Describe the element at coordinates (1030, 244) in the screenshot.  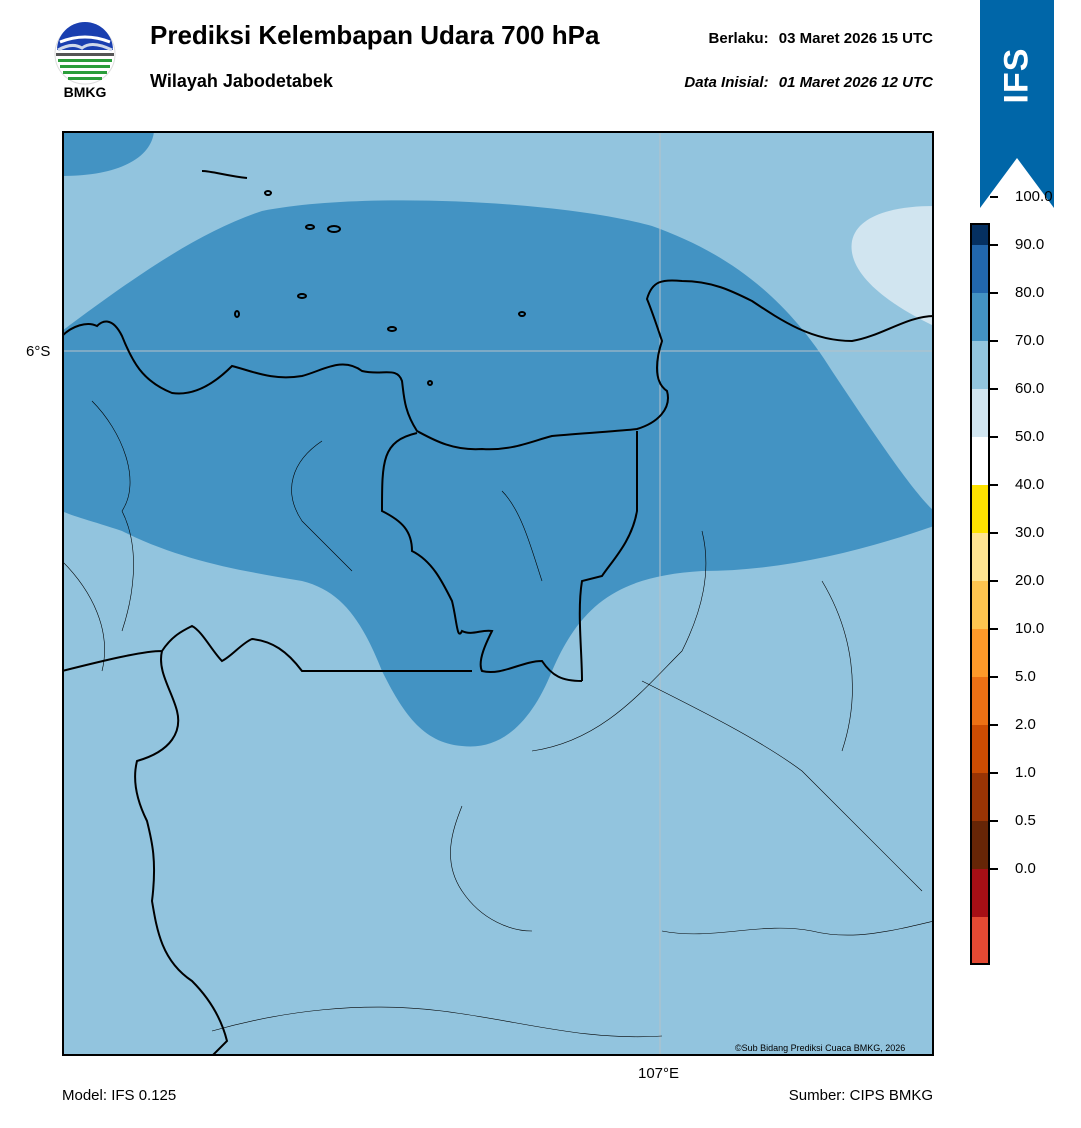
I see `colorbar-tick-label: 90.0` at that location.